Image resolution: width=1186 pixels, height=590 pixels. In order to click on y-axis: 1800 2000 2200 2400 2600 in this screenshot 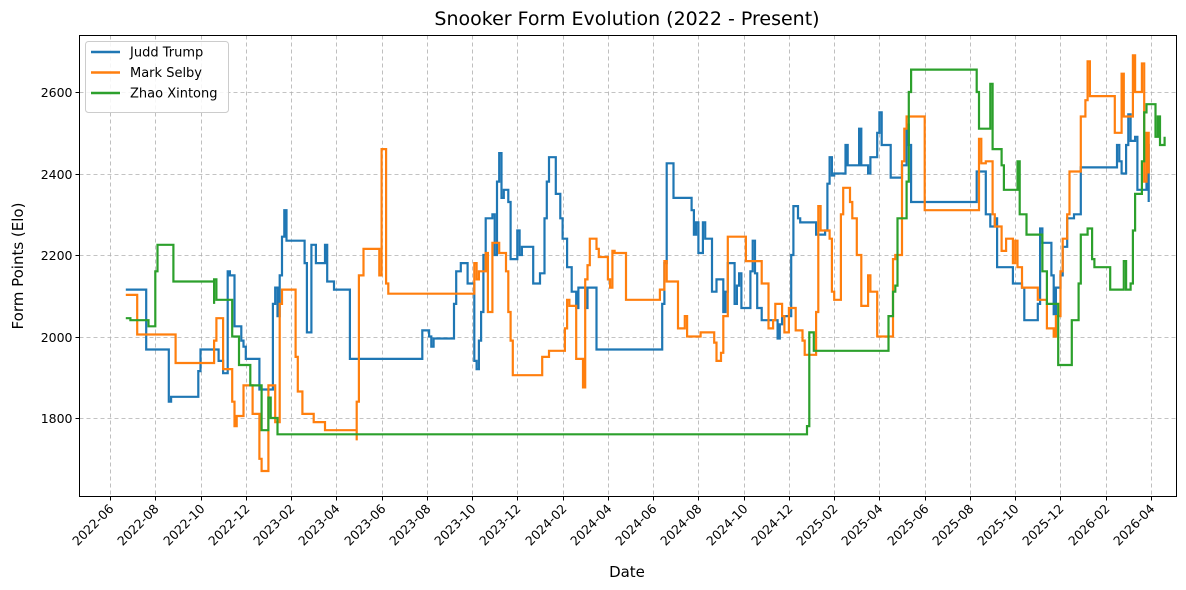, I will do `click(60, 255)`.